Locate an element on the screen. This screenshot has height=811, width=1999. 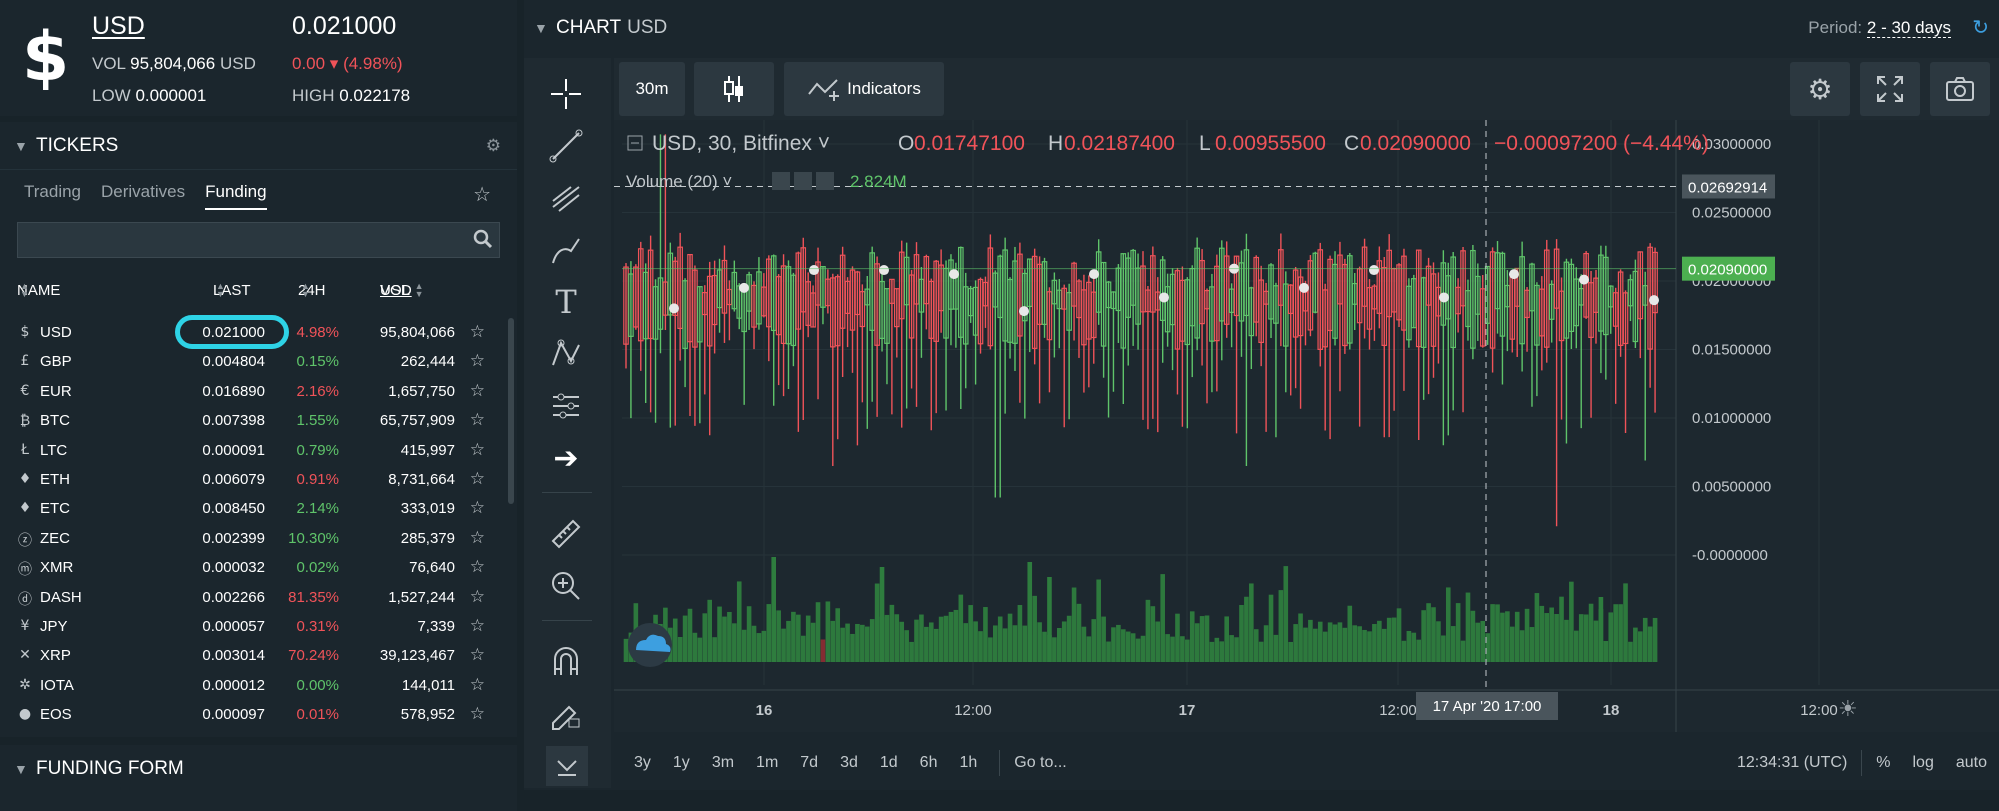
range-1m: 1m is located at coordinates (767, 762).